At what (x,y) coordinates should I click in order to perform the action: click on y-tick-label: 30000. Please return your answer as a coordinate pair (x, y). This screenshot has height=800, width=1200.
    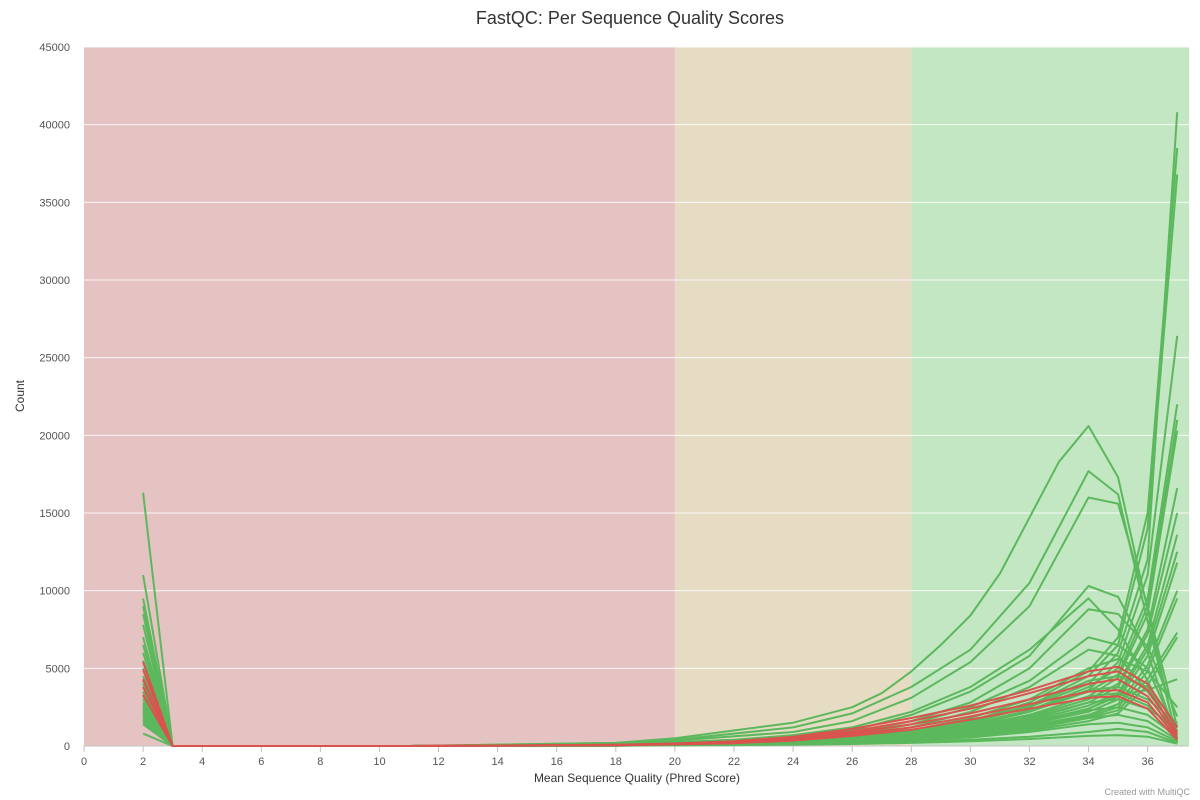
    Looking at the image, I should click on (54, 281).